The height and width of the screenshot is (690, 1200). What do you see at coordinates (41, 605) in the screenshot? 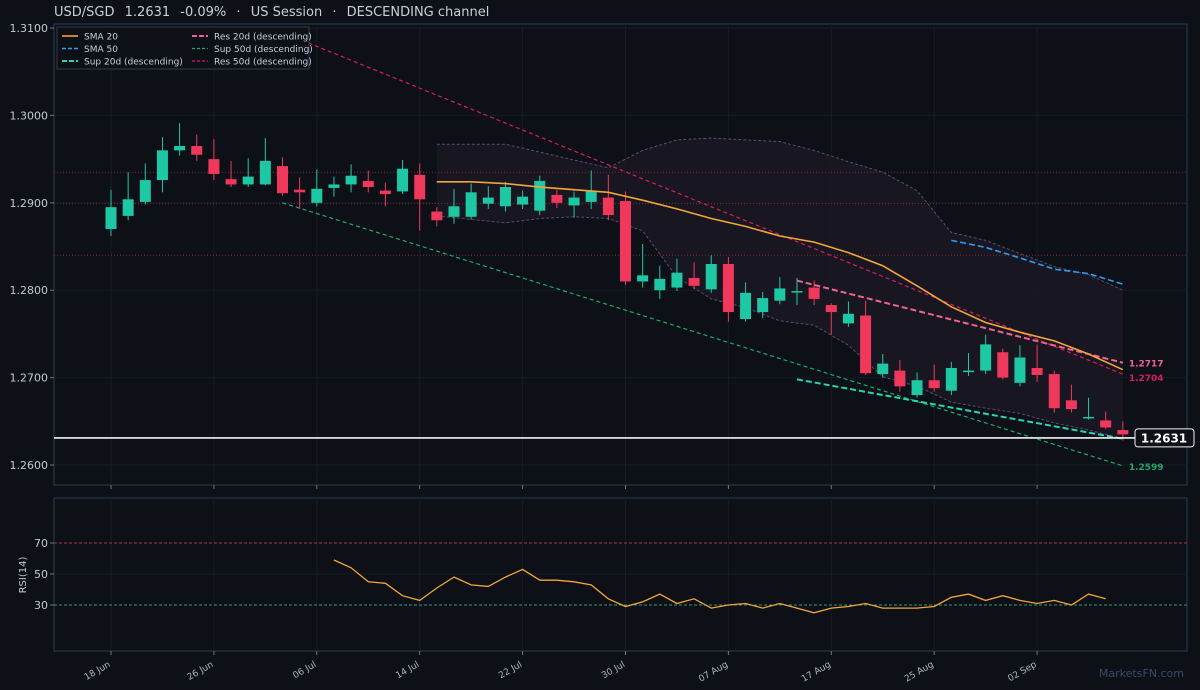
I see `rsi-y-tick-label: 30` at bounding box center [41, 605].